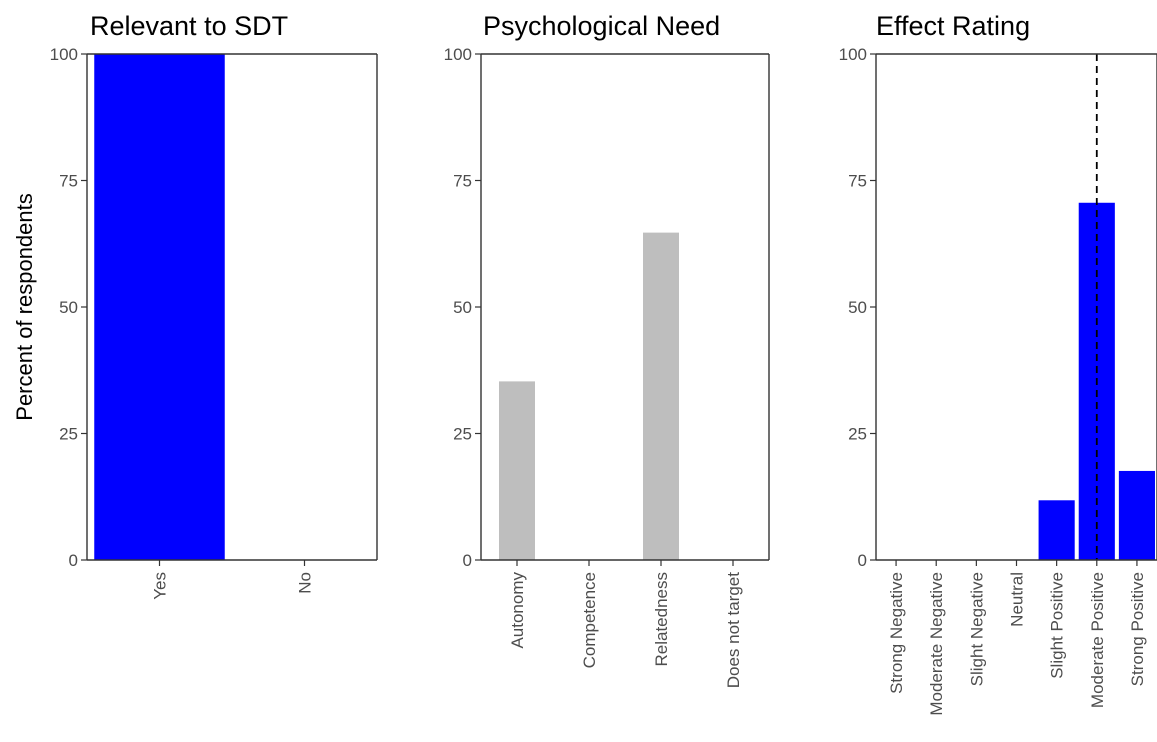 The image size is (1157, 742). What do you see at coordinates (1057, 625) in the screenshot?
I see `x-tick-label-slight-positive: Slight Positive` at bounding box center [1057, 625].